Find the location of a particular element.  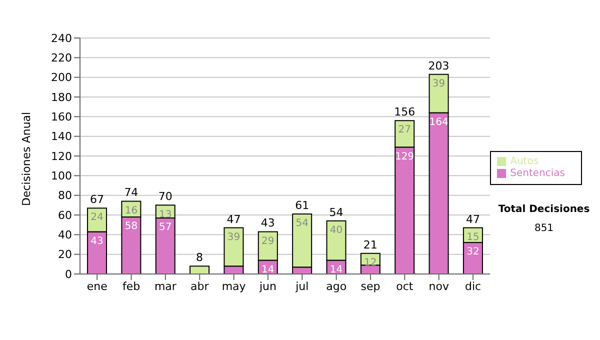

y-tick-label: 60 is located at coordinates (65, 215).